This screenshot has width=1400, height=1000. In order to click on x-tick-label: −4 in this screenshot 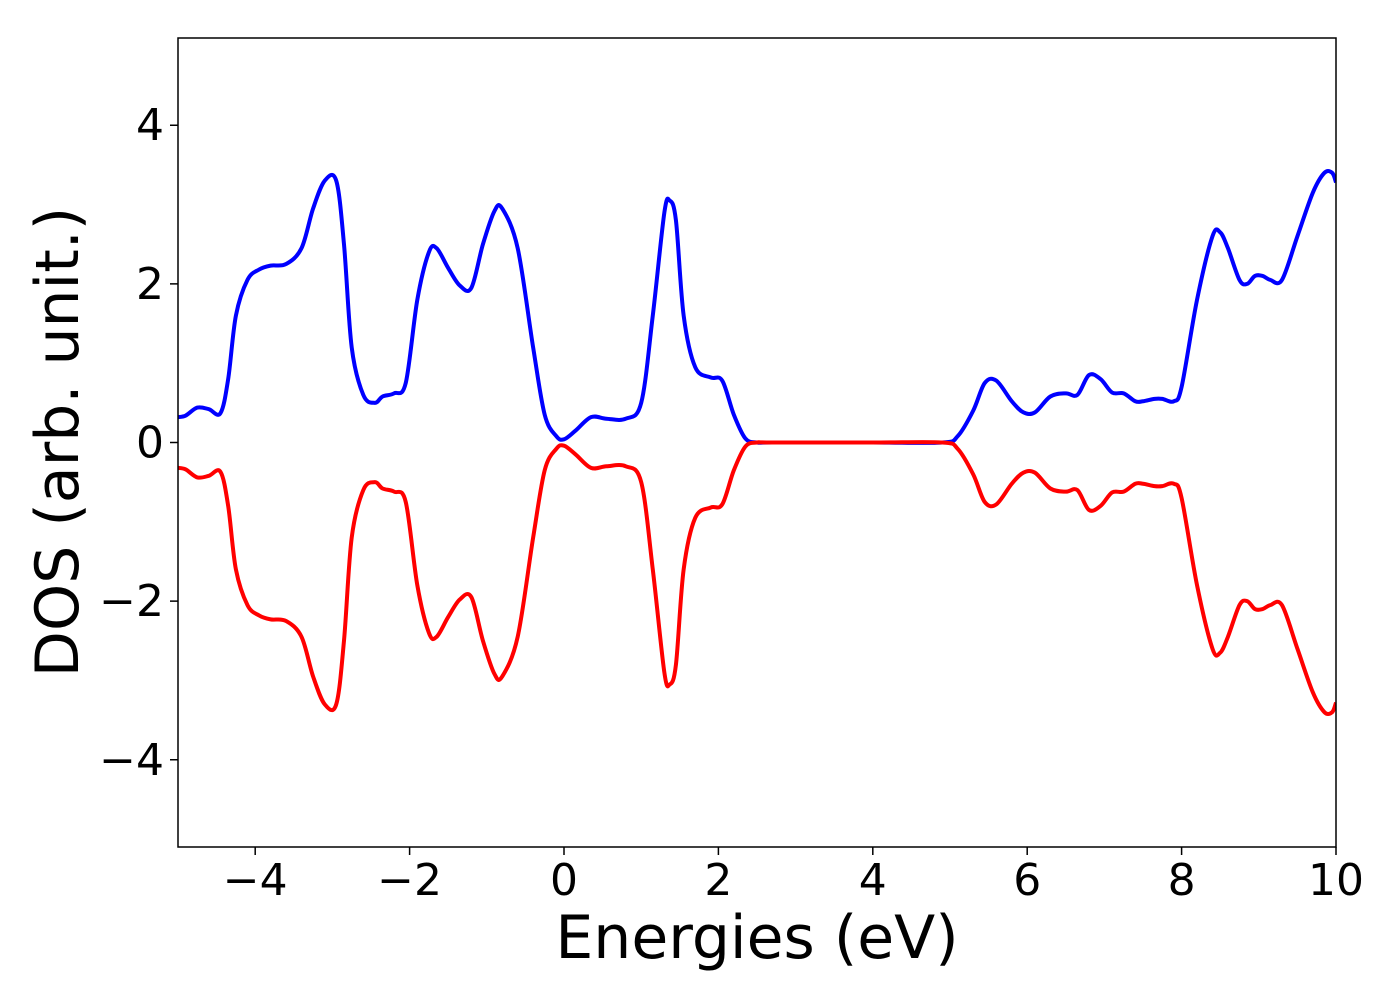, I will do `click(255, 880)`.